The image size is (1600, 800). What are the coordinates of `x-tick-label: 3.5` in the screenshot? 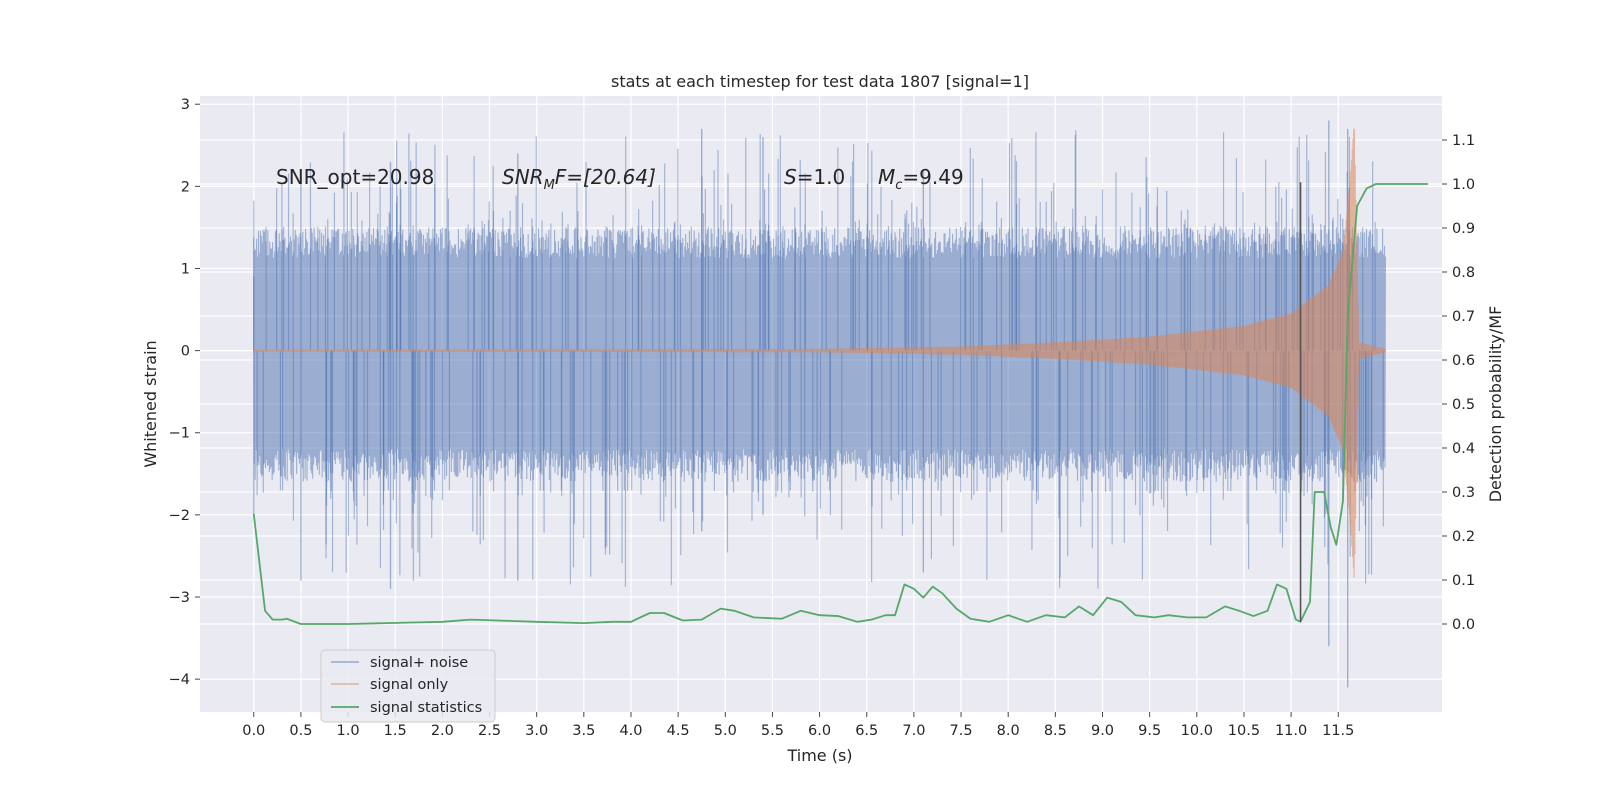 It's located at (583, 731).